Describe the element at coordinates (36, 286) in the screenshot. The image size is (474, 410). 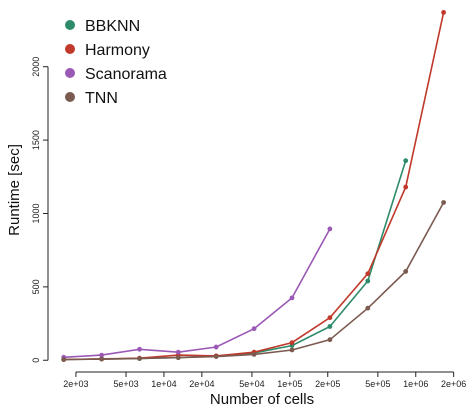
I see `y-tick-label: 500` at that location.